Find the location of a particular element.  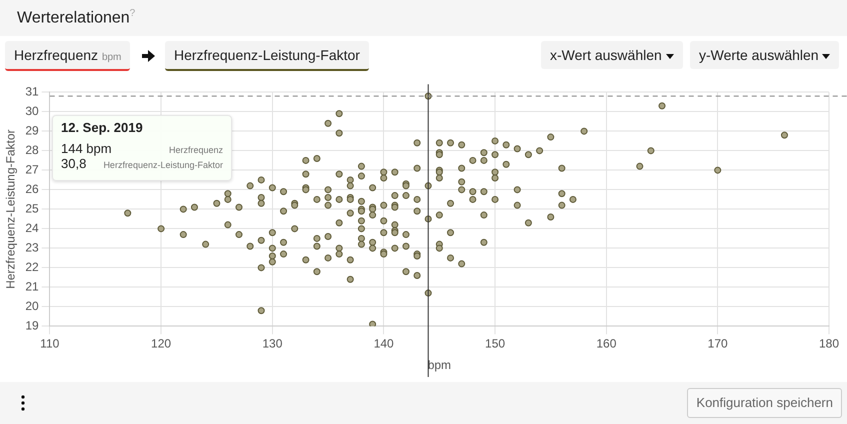

annotation: 144 bpm is located at coordinates (86, 148).